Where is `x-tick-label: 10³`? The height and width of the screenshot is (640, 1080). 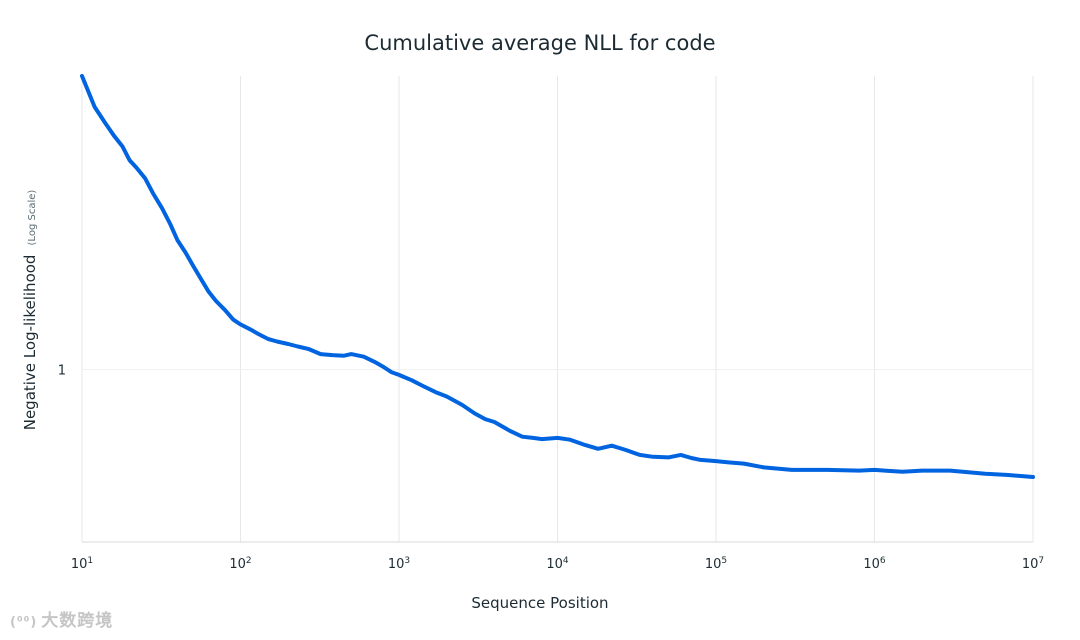
x-tick-label: 10³ is located at coordinates (399, 564).